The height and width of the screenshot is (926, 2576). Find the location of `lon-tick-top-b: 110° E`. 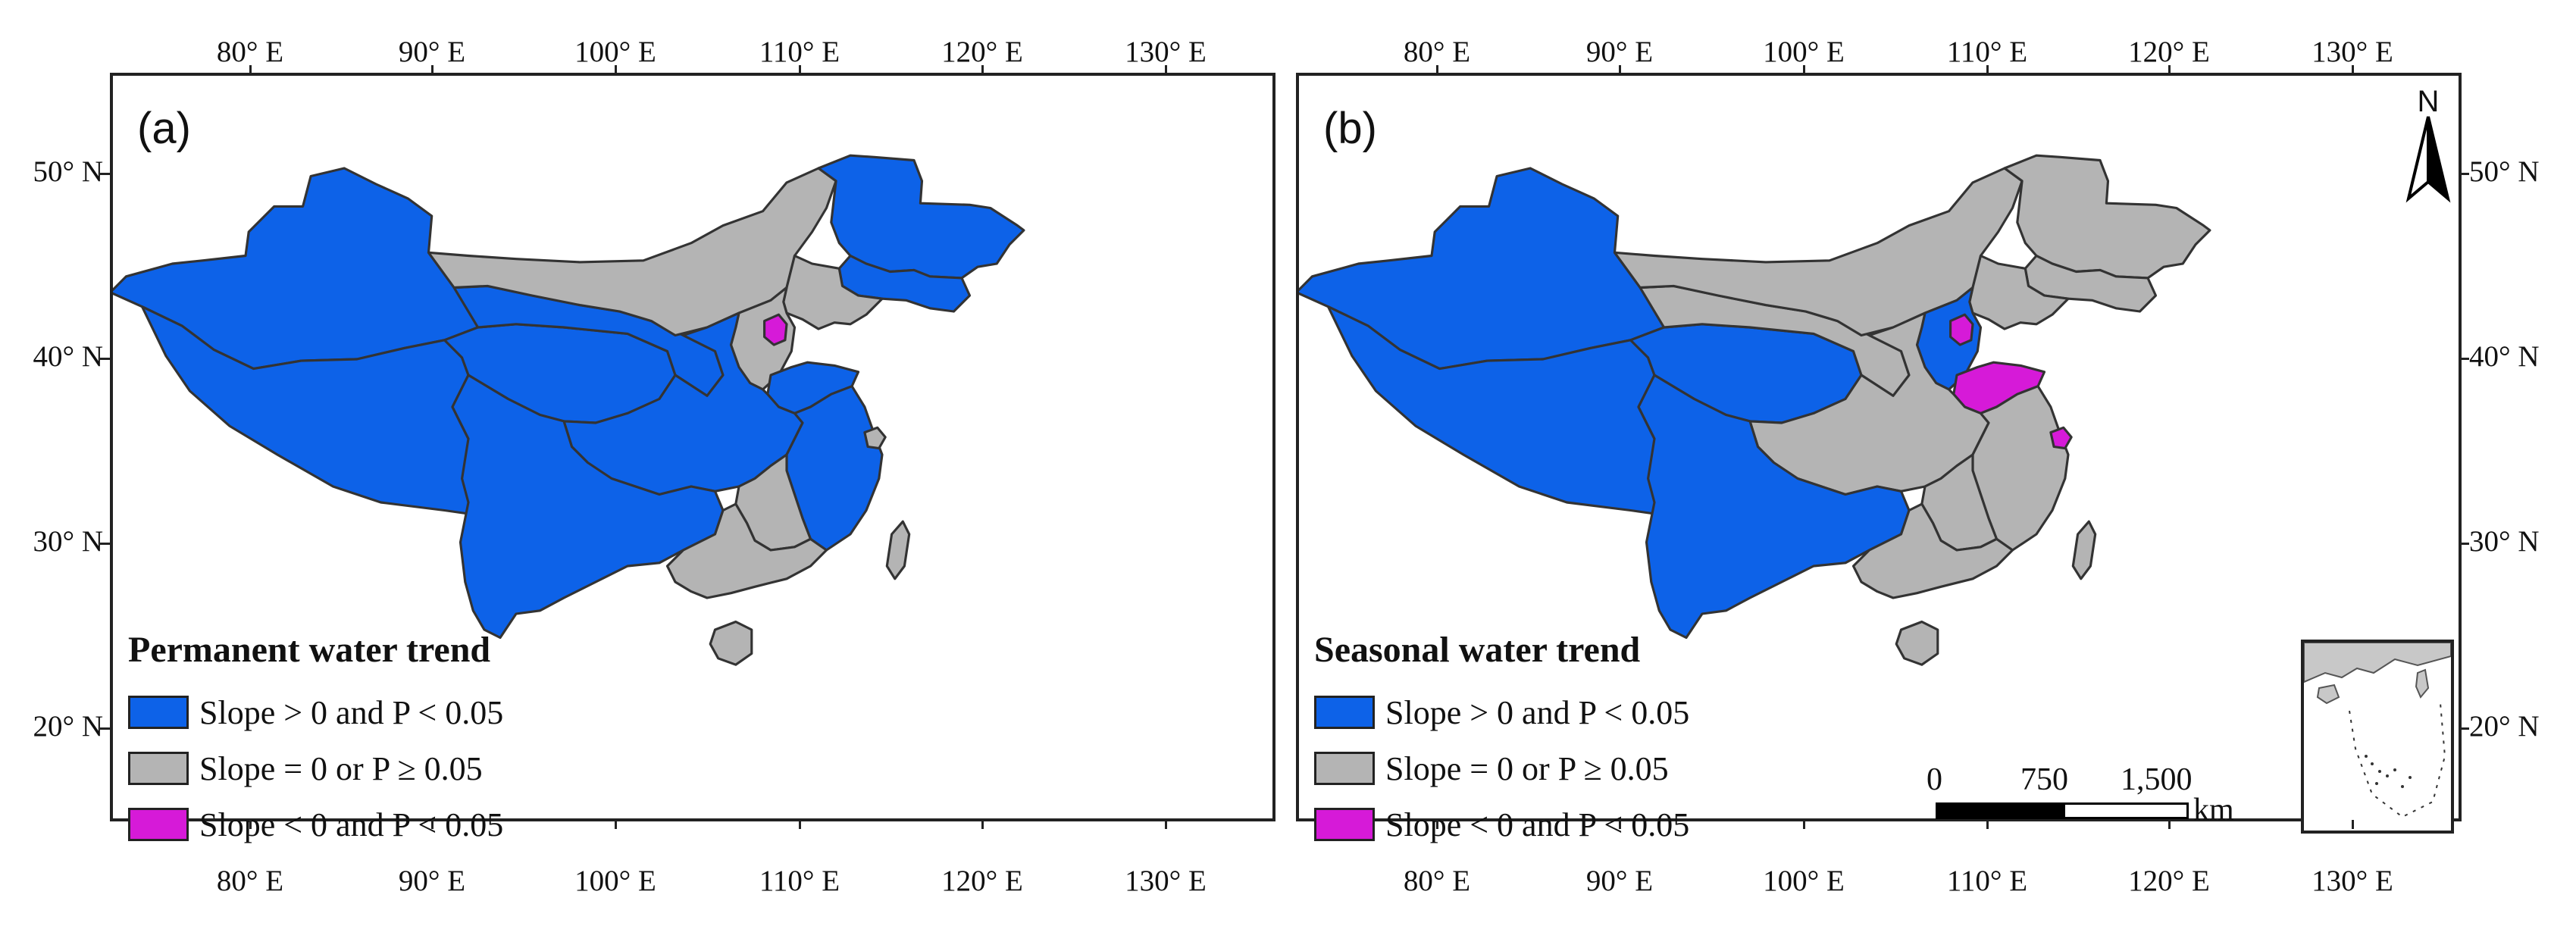

lon-tick-top-b: 110° E is located at coordinates (1987, 52).